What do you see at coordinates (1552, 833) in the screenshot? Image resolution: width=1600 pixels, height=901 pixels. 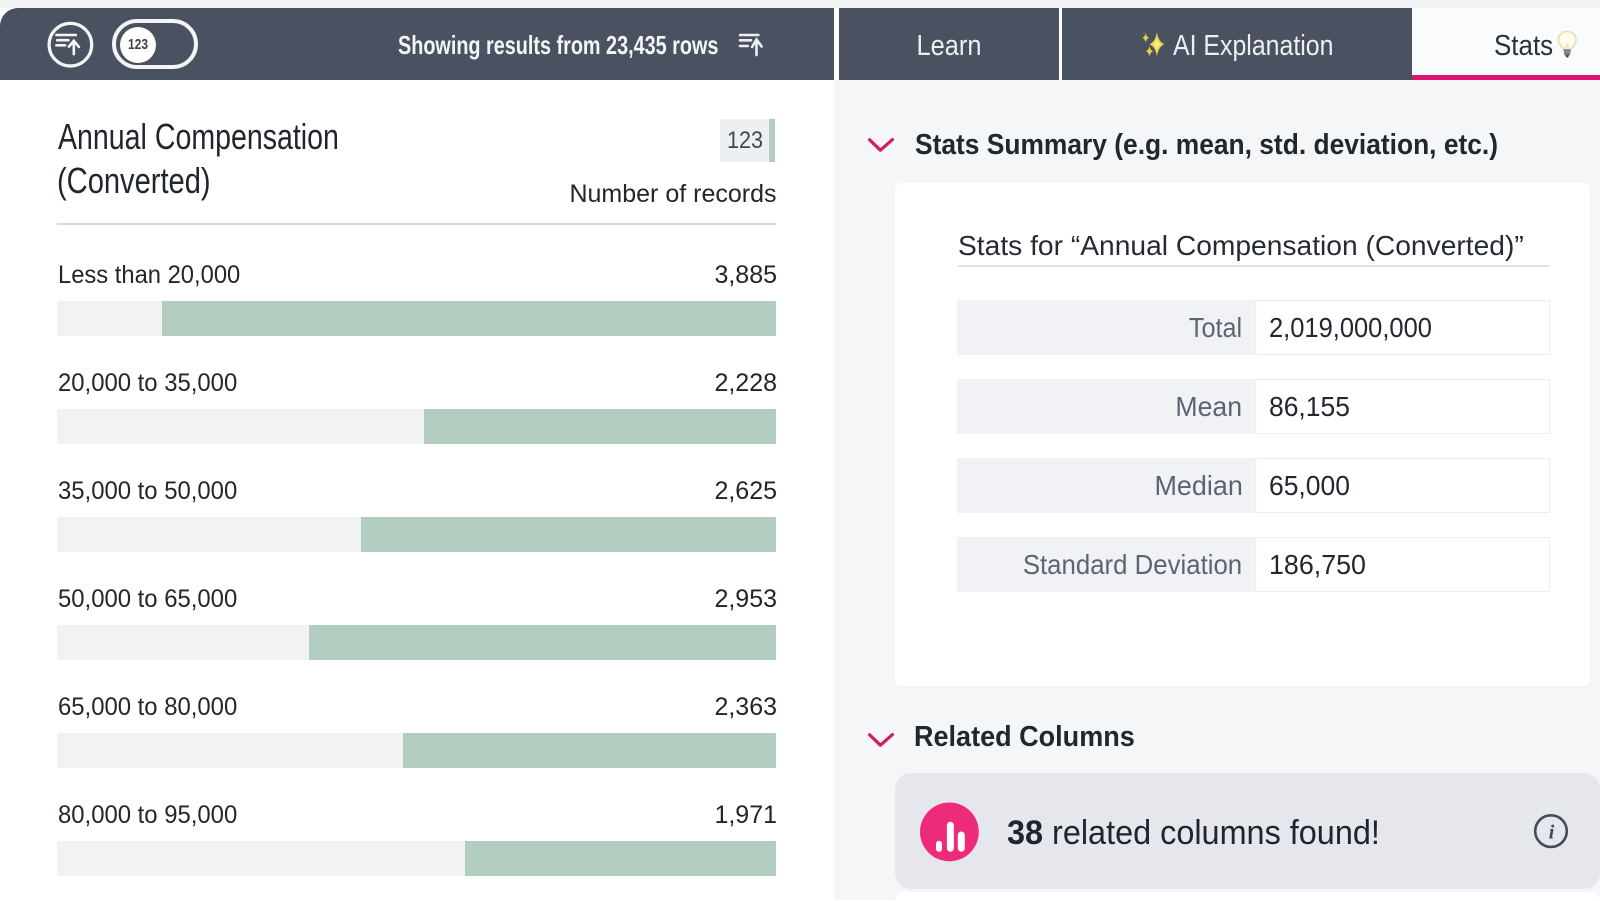 I see `svg-text: i` at bounding box center [1552, 833].